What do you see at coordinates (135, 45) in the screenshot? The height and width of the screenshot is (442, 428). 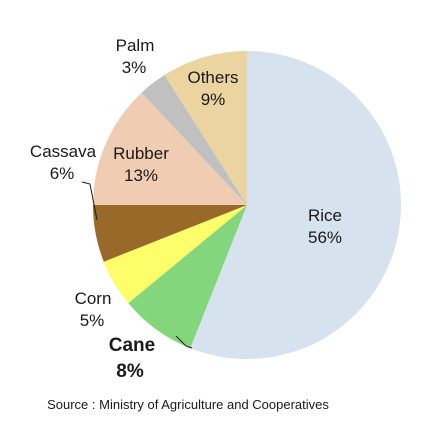 I see `slice-label-palm: Palm` at bounding box center [135, 45].